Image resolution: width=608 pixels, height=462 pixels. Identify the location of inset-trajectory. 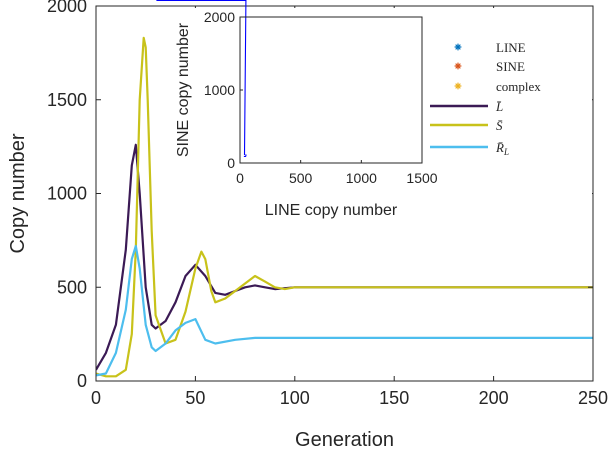
(201, 78).